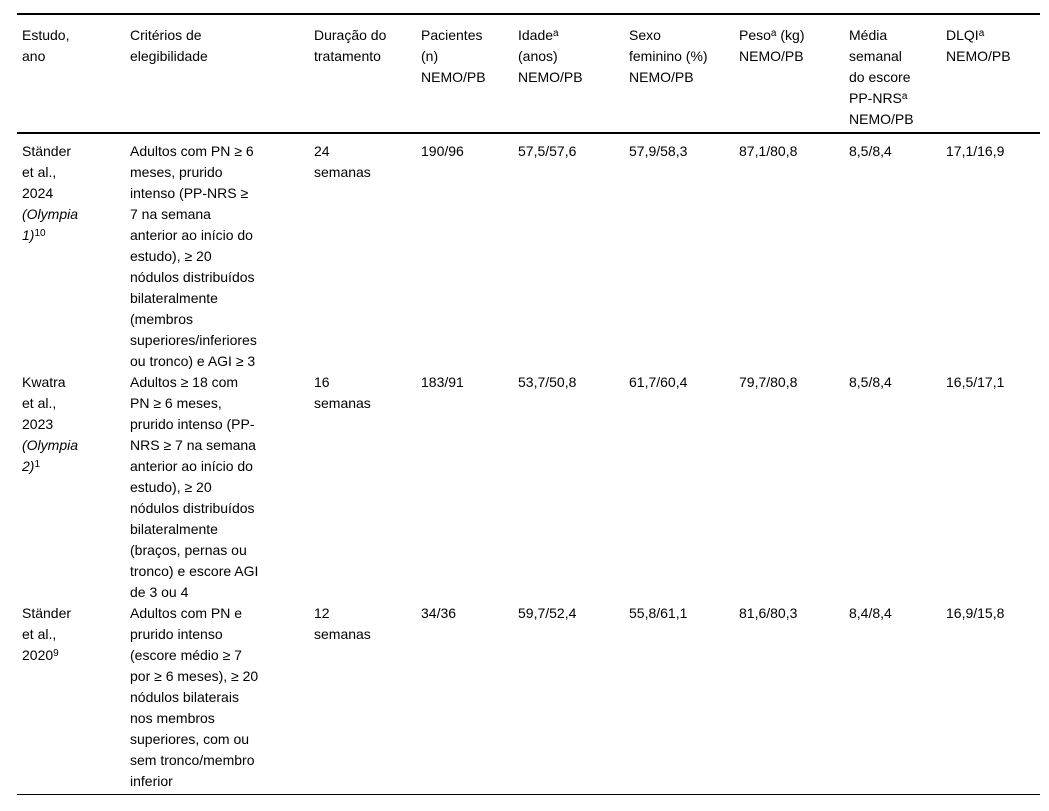  Describe the element at coordinates (975, 382) in the screenshot. I see `cell-dlqi: 16,5/17,1` at that location.